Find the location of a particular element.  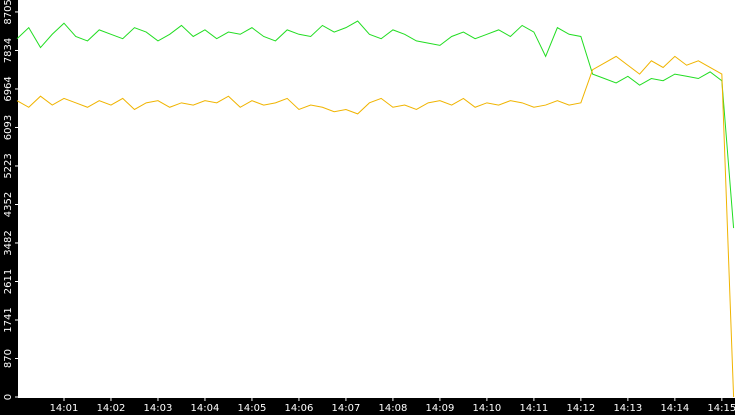

x-tick-label: 14:06 is located at coordinates (299, 408).